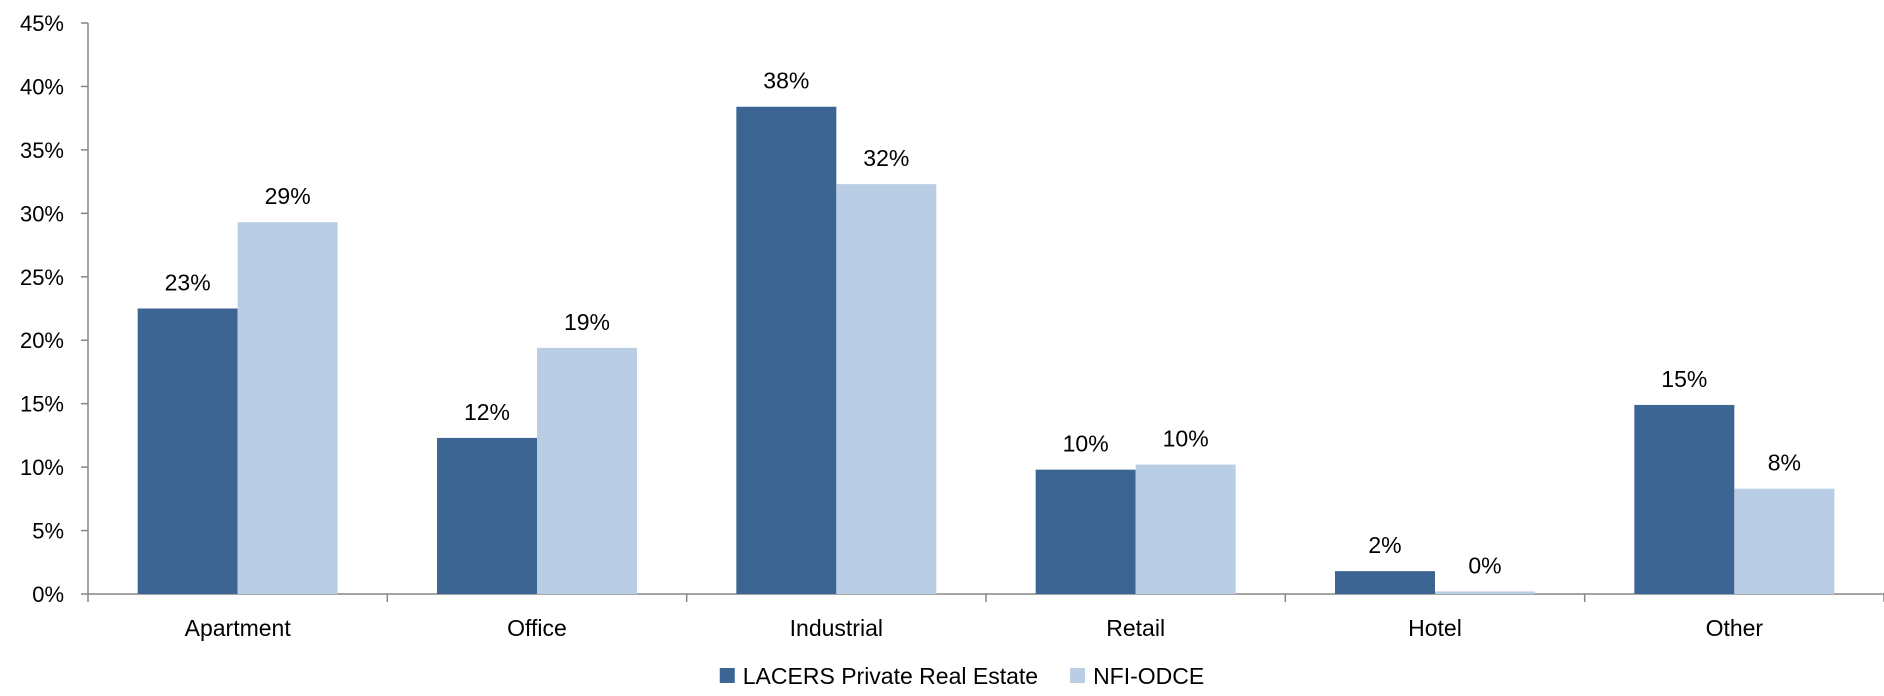 This screenshot has width=1884, height=696. Describe the element at coordinates (836, 628) in the screenshot. I see `x-tick-label: Industrial` at that location.